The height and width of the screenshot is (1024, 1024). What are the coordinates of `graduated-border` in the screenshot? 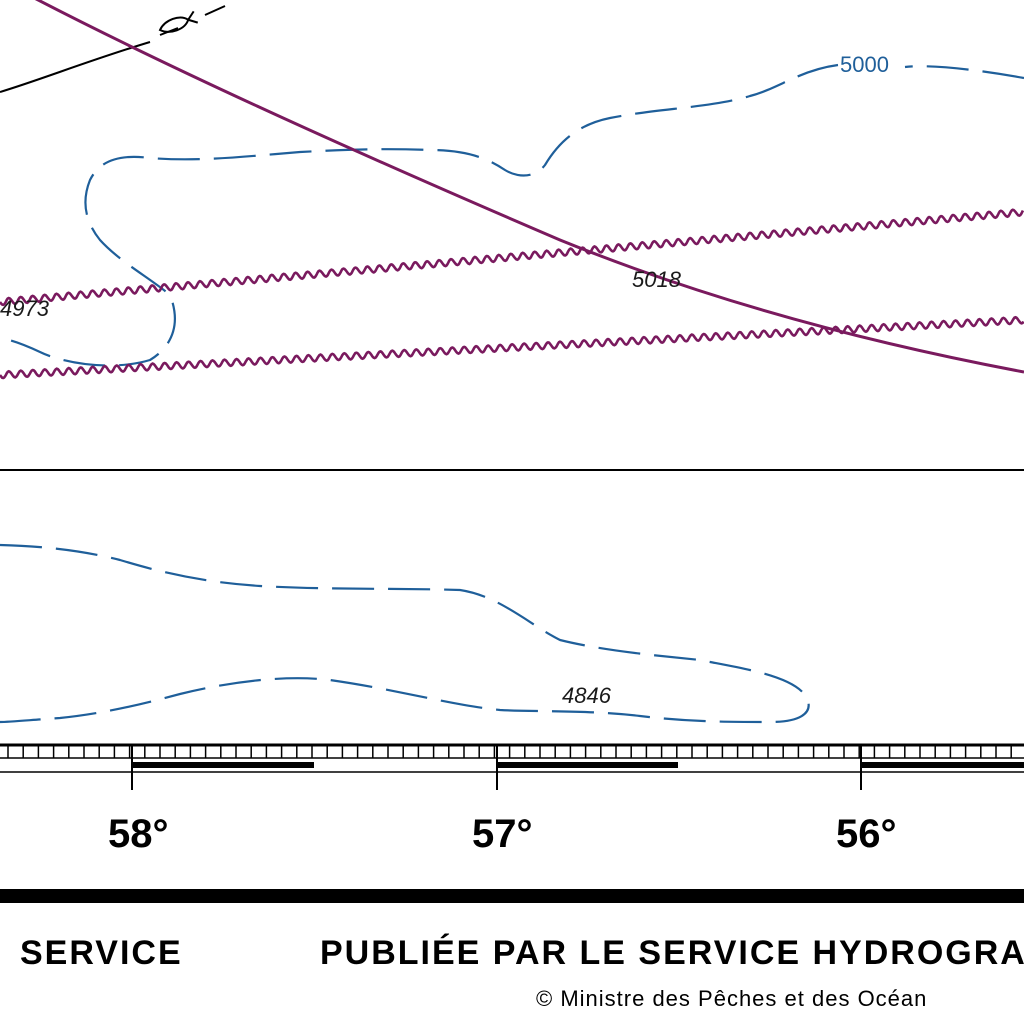 It's located at (512, 766).